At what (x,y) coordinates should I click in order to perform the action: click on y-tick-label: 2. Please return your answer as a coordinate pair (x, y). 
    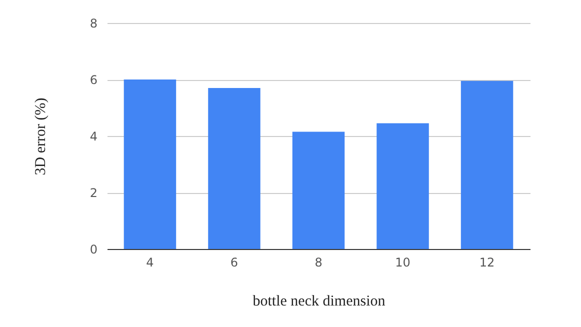
    Looking at the image, I should click on (94, 193).